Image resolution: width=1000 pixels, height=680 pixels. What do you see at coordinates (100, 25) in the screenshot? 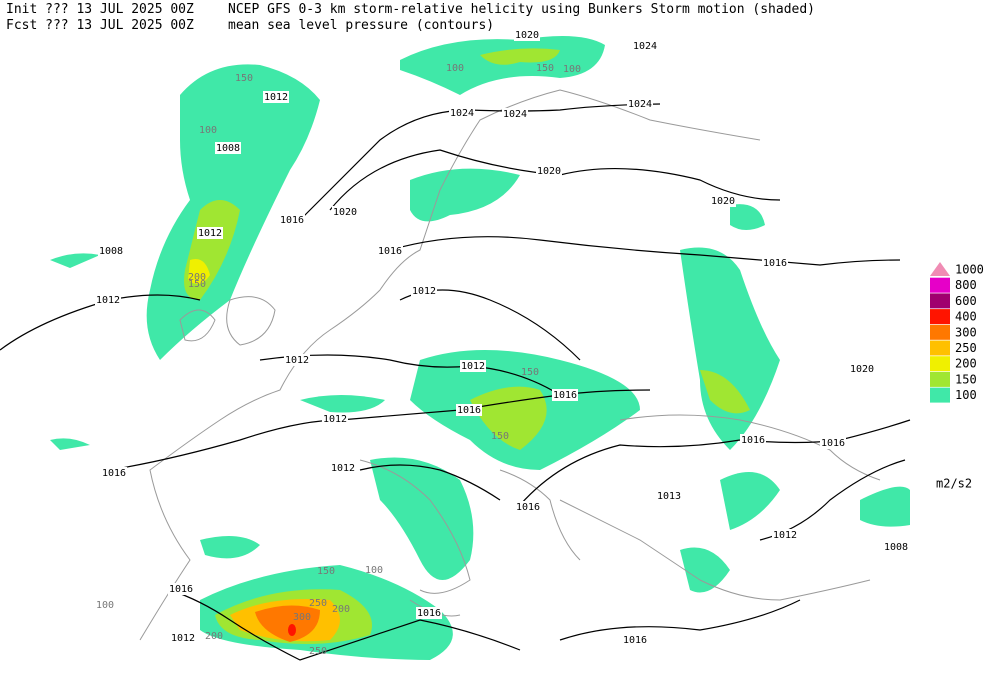
I see `fcst-label: Fcst ??? 13 JUL 2025 00Z` at bounding box center [100, 25].